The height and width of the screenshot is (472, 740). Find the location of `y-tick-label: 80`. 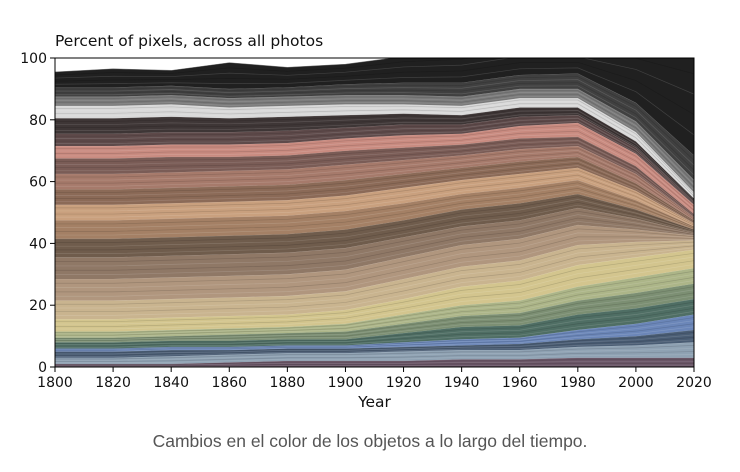

y-tick-label: 80 is located at coordinates (38, 121).